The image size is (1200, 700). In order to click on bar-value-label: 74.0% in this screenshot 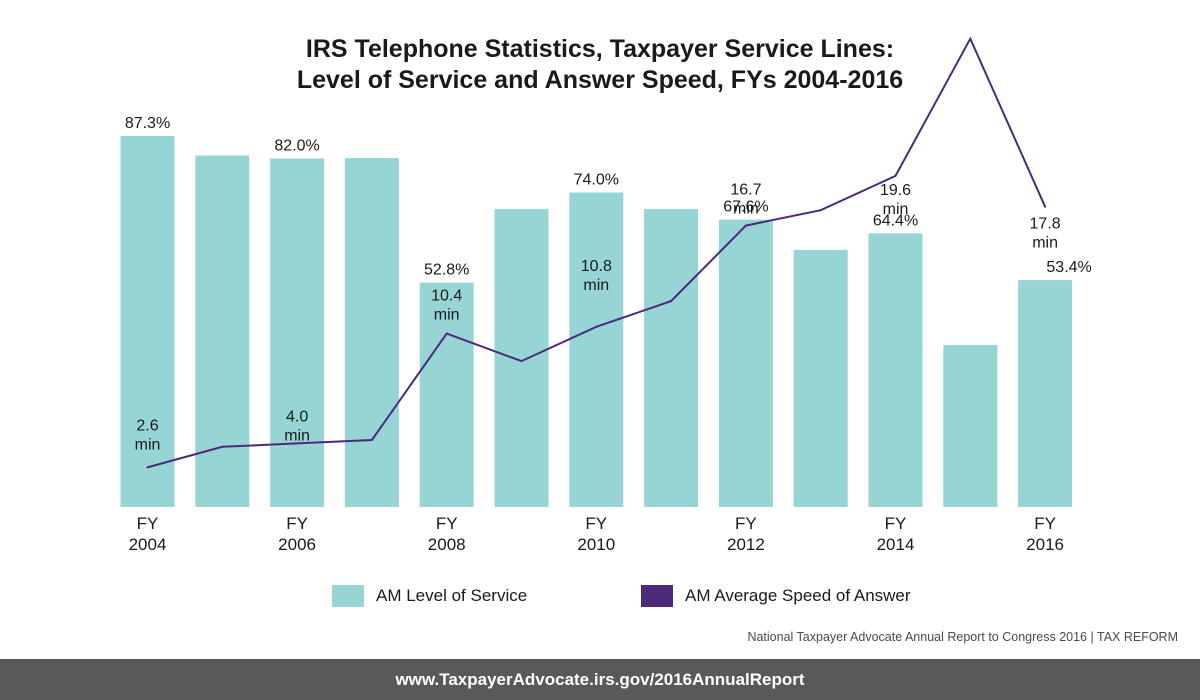, I will do `click(596, 180)`.